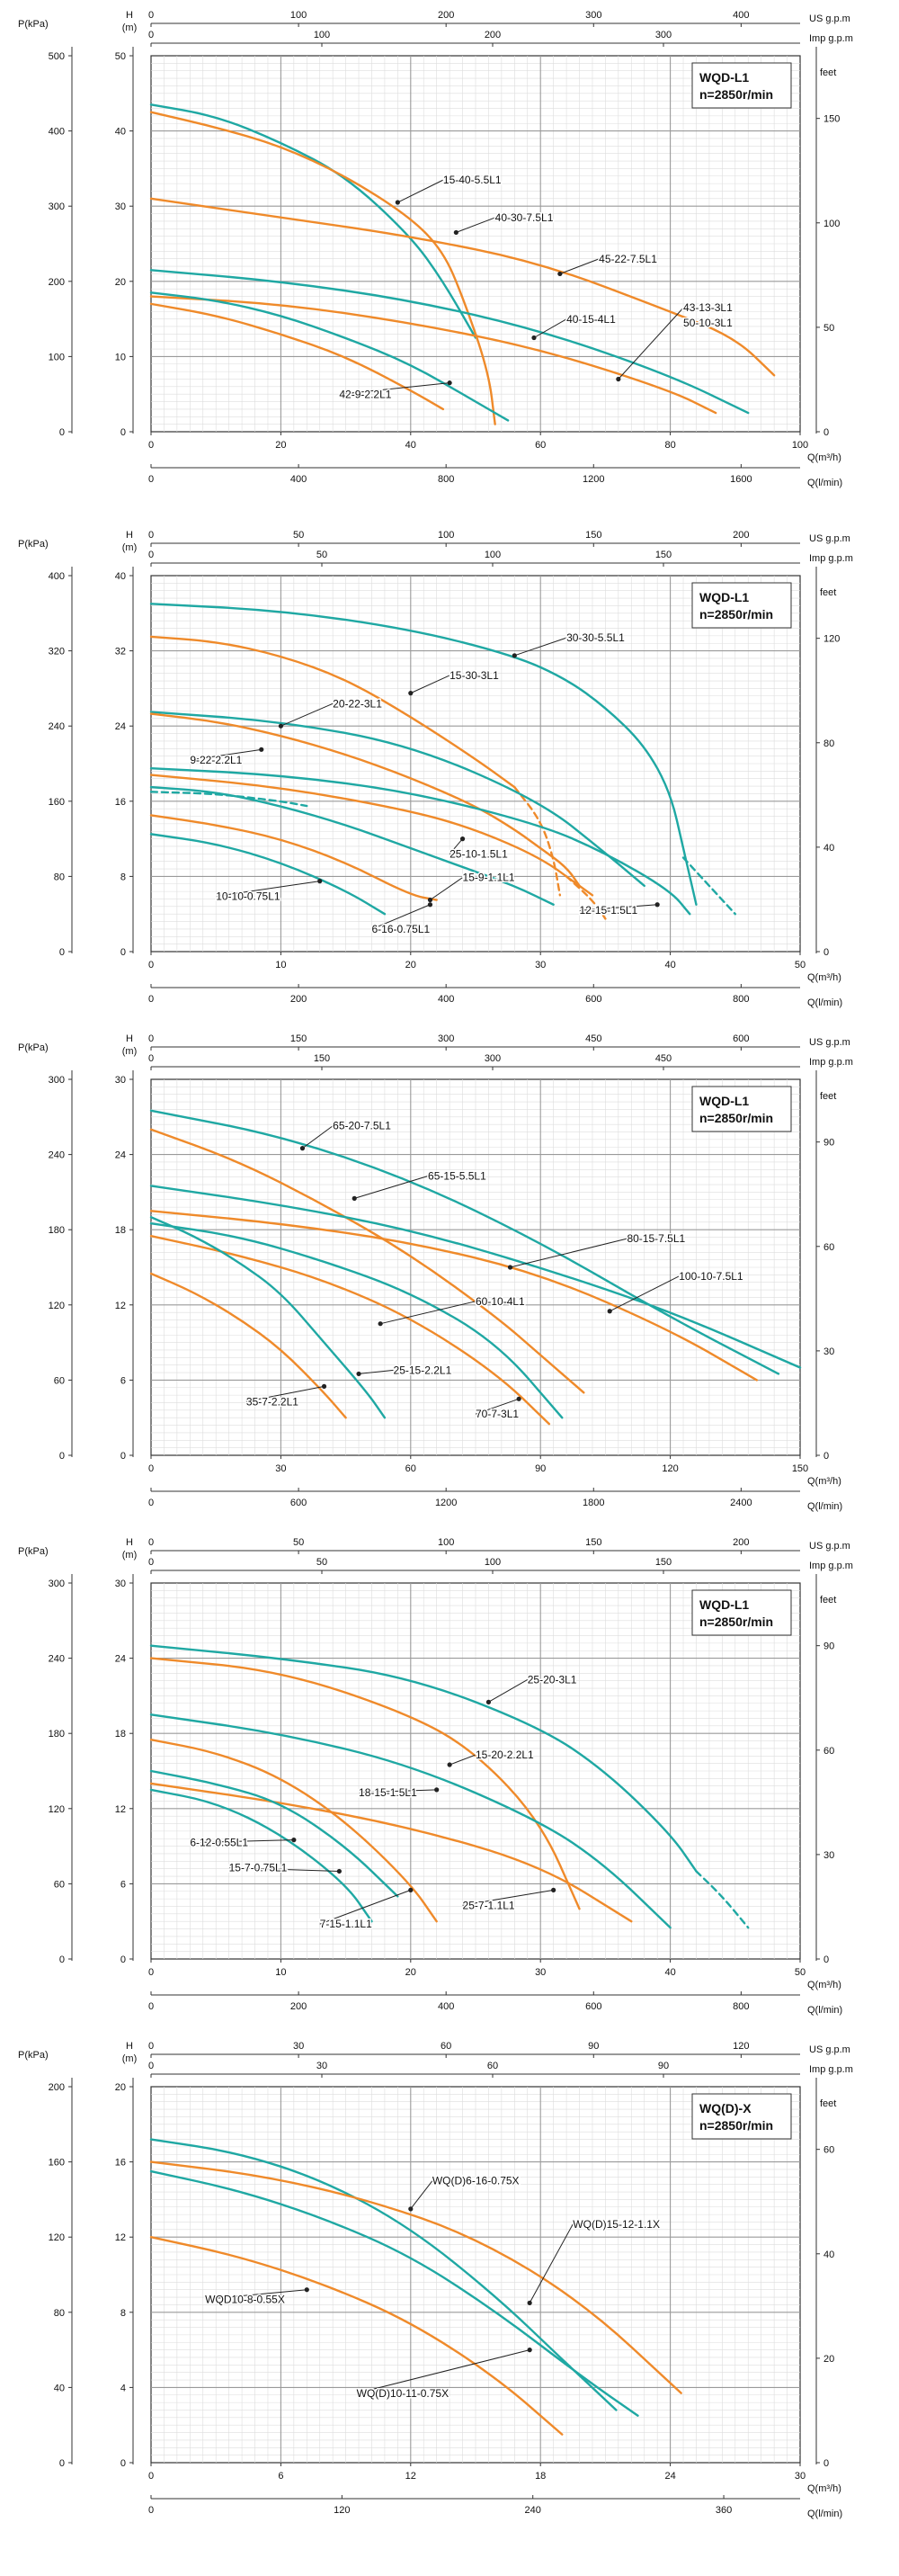  What do you see at coordinates (57, 357) in the screenshot?
I see `p-tick-label: 100` at bounding box center [57, 357].